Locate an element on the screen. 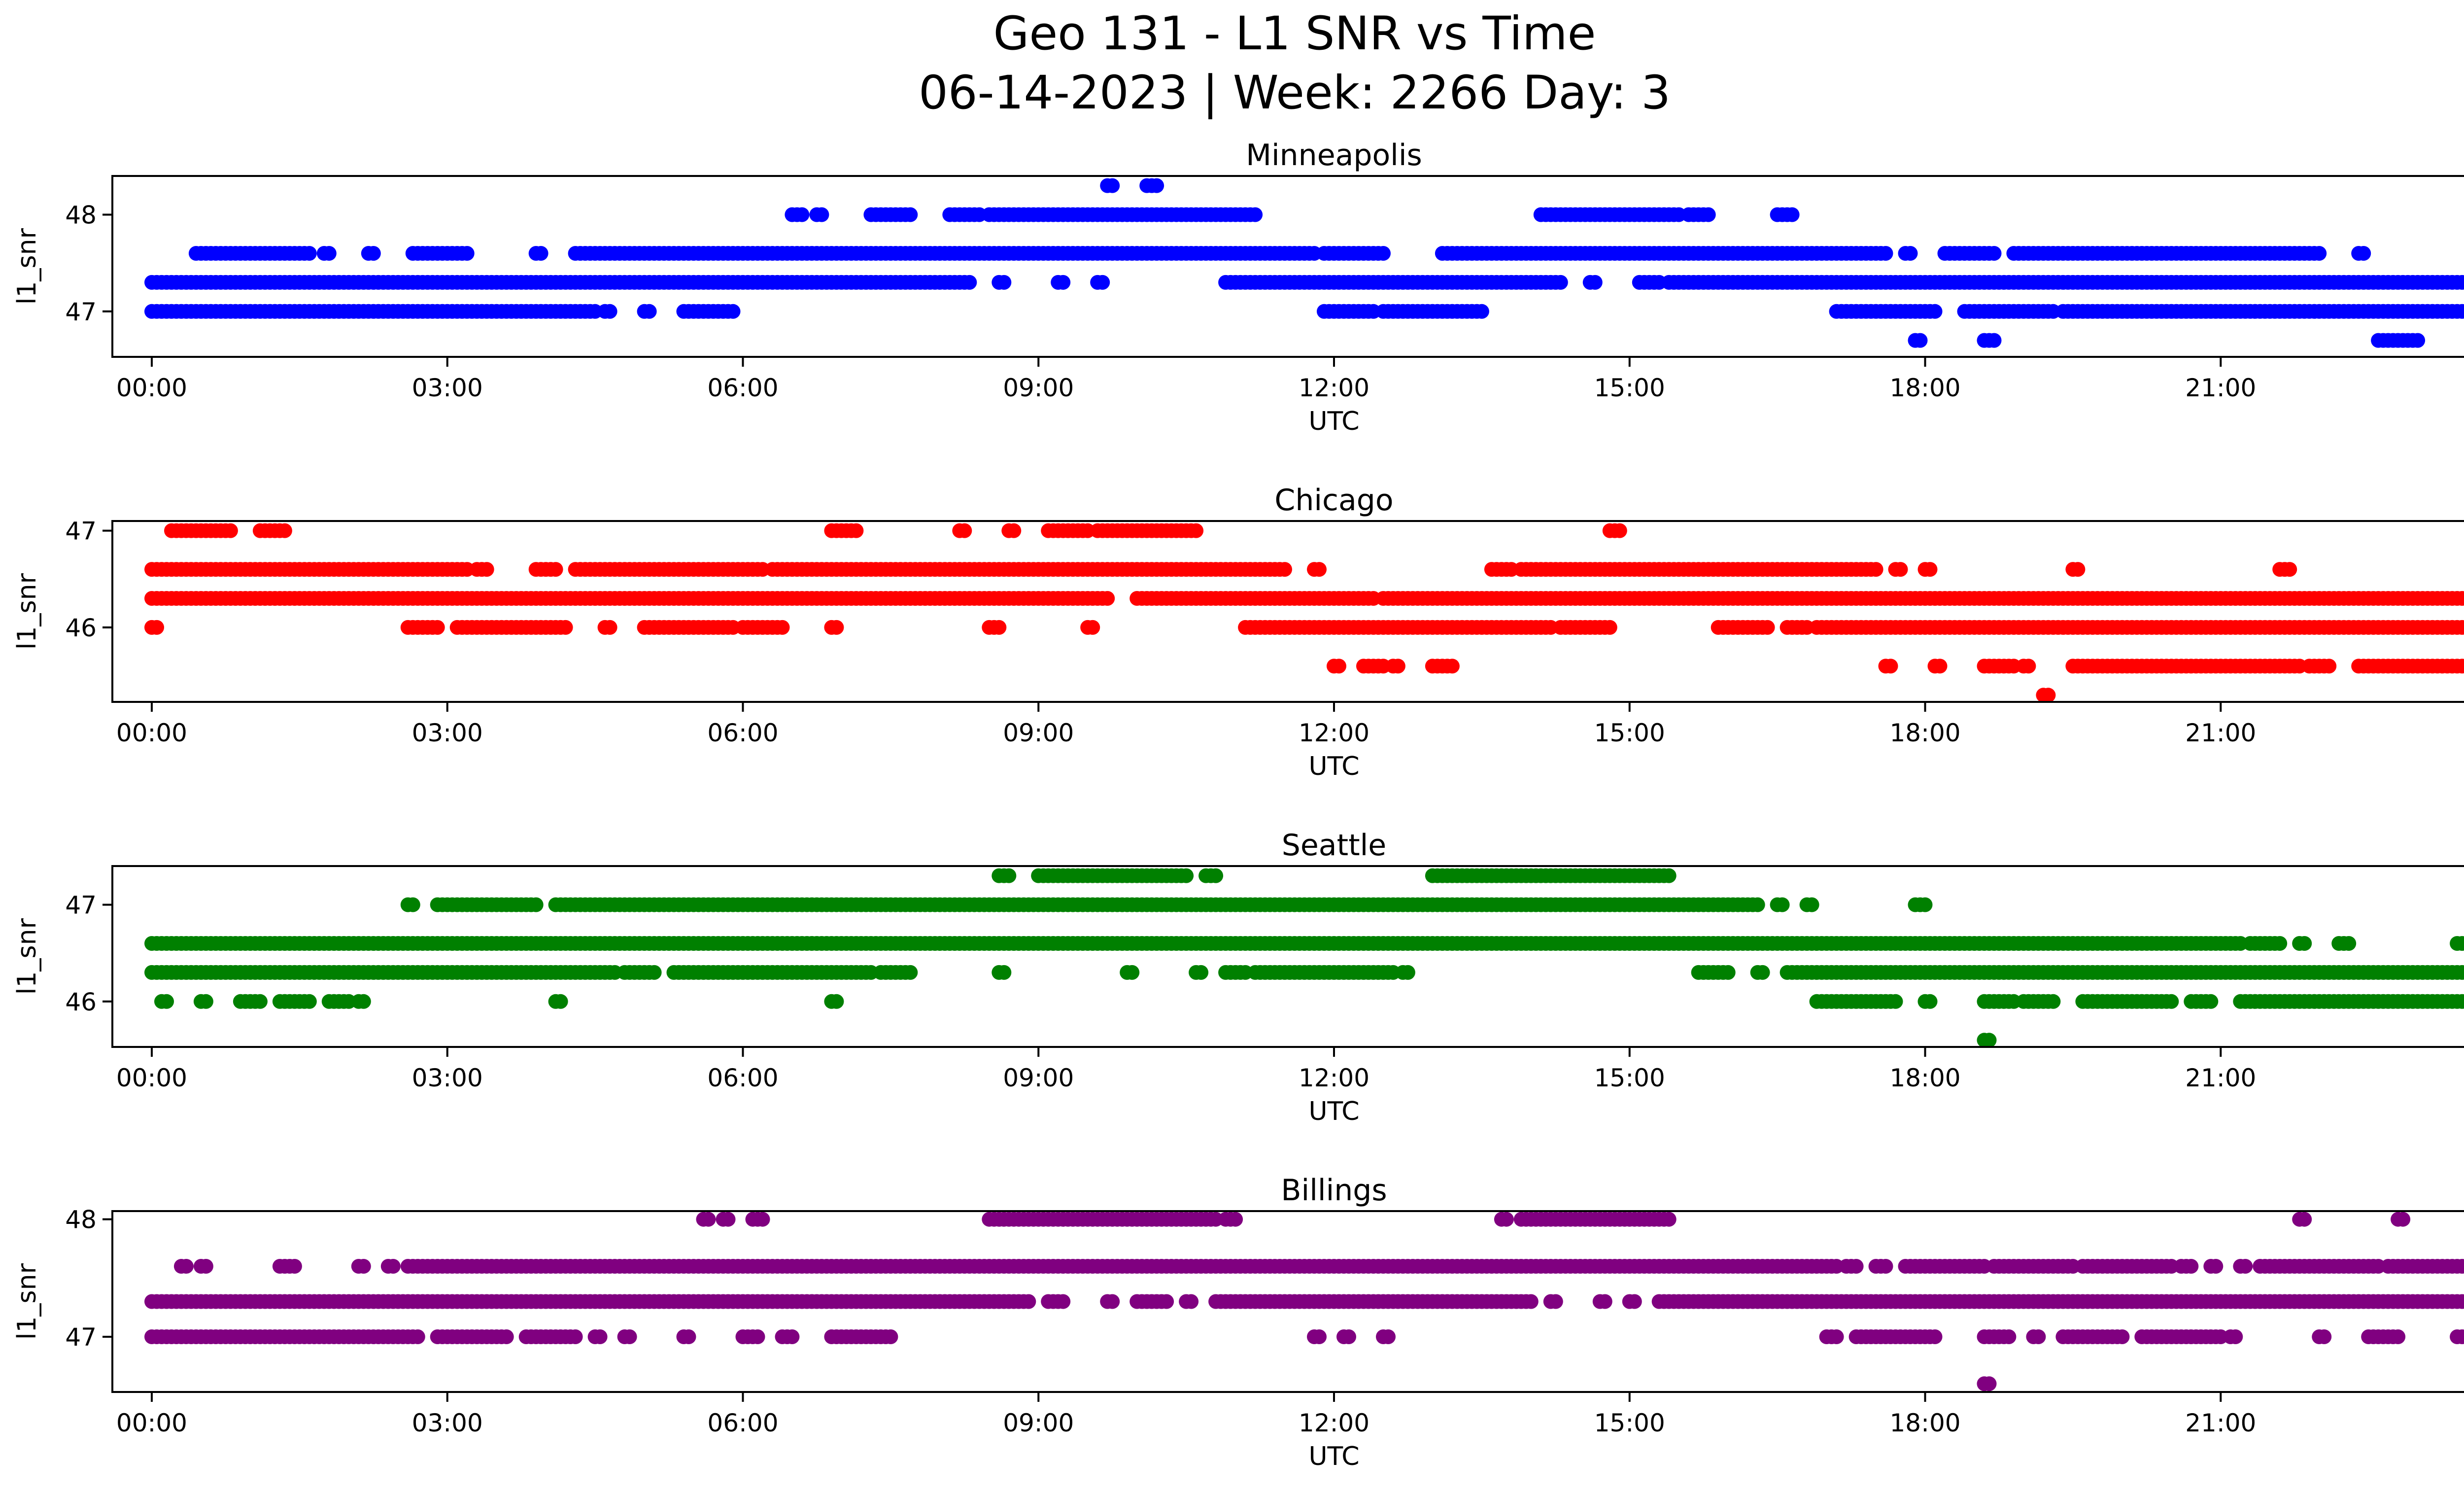  x-tick-label: 09:00 is located at coordinates (1038, 1423).